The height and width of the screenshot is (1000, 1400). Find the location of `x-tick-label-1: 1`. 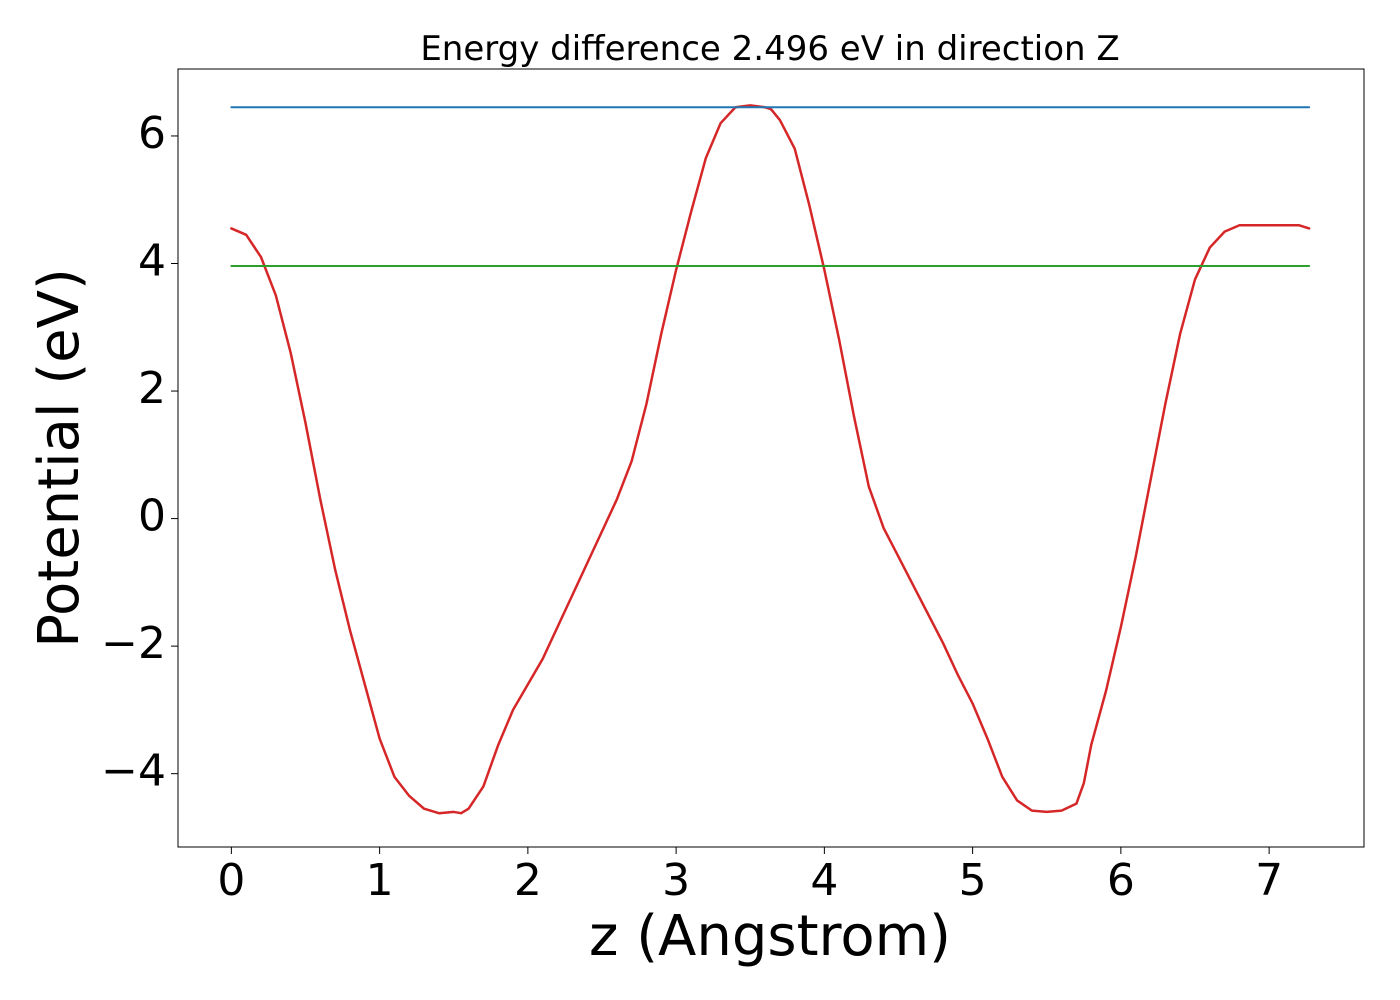

x-tick-label-1: 1 is located at coordinates (380, 880).